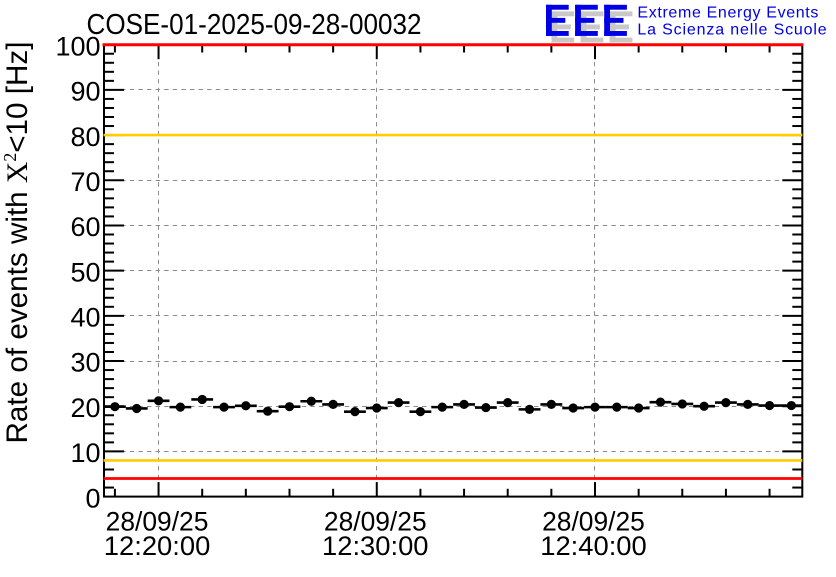  What do you see at coordinates (727, 12) in the screenshot?
I see `svg-text: Extreme Energy Events` at bounding box center [727, 12].